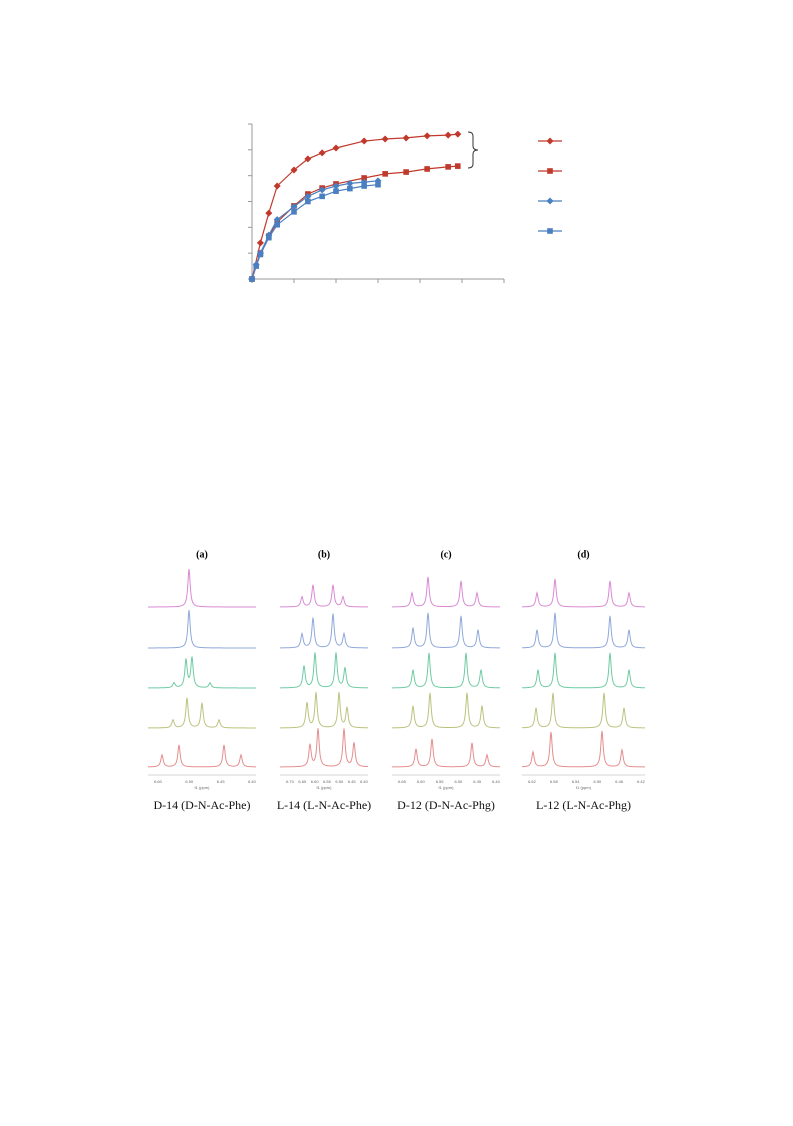 The width and height of the screenshot is (793, 1126). I want to click on ppm-tick-label: 6.62, so click(532, 781).